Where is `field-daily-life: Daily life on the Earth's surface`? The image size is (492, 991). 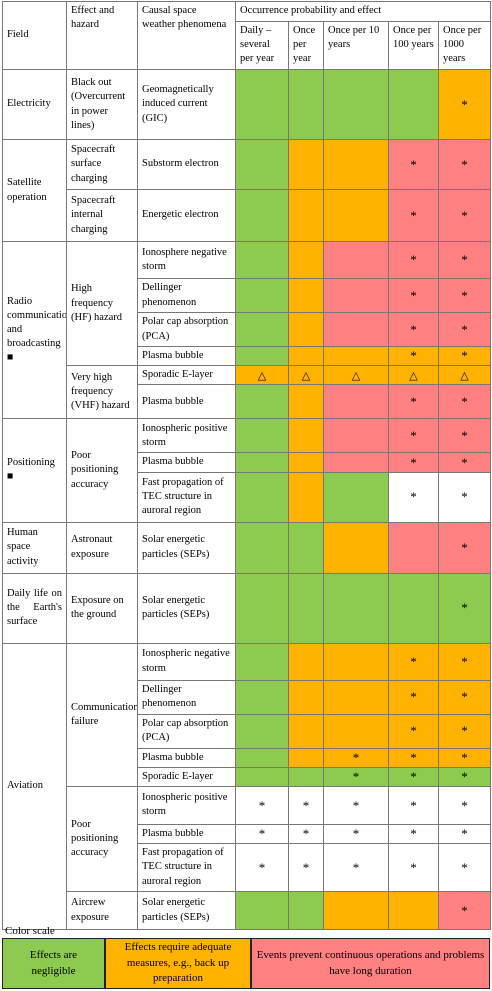 field-daily-life: Daily life on the Earth's surface is located at coordinates (34, 608).